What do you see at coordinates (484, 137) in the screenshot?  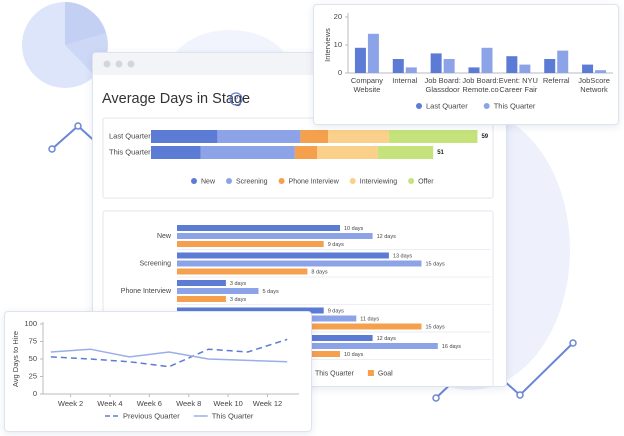 I see `total-label: 59` at bounding box center [484, 137].